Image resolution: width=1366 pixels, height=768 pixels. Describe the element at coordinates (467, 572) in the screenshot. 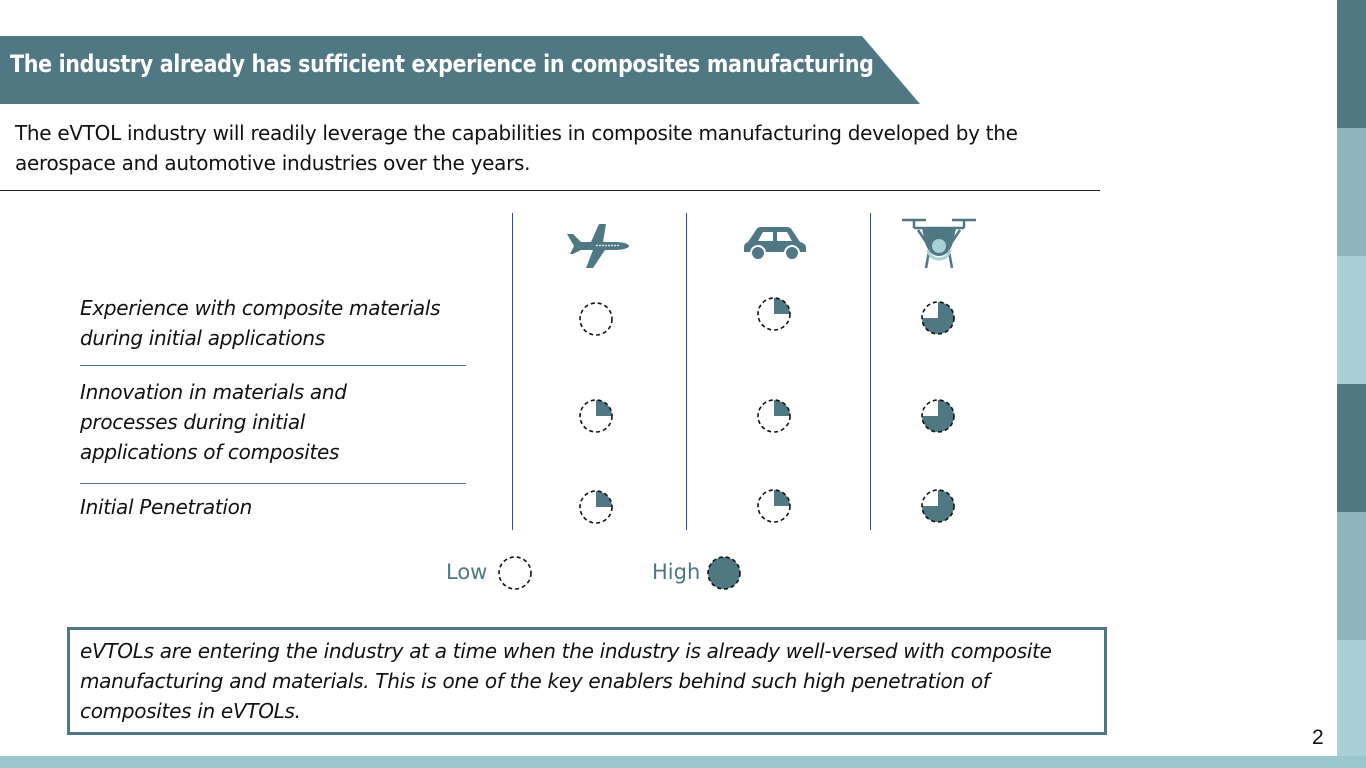

I see `legend-low-label: Low` at that location.